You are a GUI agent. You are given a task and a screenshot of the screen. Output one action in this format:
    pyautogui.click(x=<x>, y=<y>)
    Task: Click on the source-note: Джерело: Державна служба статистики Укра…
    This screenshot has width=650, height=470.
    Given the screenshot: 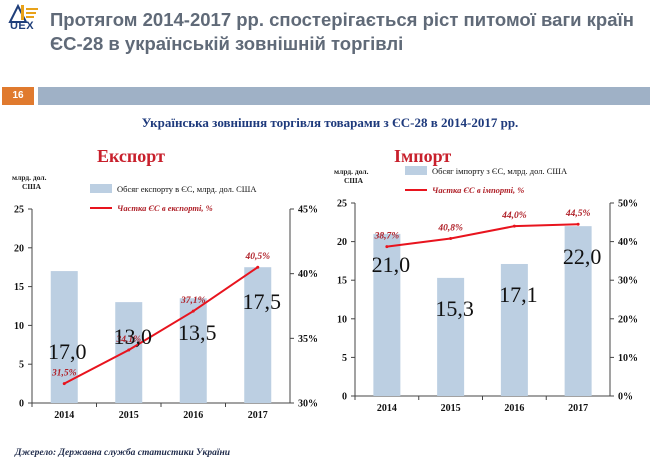 What is the action you would take?
    pyautogui.click(x=123, y=453)
    